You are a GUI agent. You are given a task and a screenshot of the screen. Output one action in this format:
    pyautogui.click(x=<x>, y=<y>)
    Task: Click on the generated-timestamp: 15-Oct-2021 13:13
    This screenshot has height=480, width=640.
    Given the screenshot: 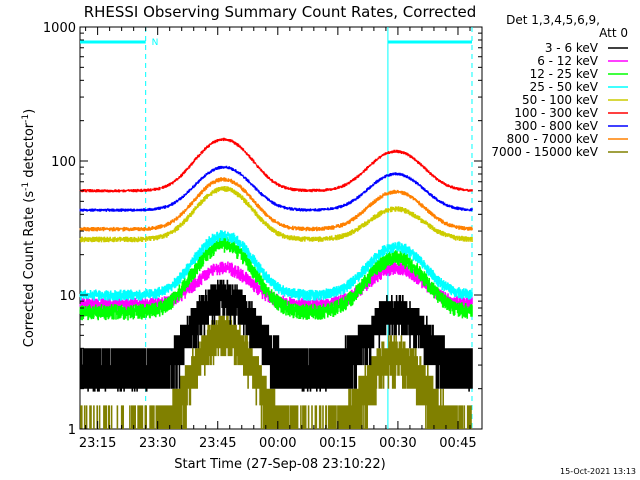 What is the action you would take?
    pyautogui.click(x=598, y=471)
    